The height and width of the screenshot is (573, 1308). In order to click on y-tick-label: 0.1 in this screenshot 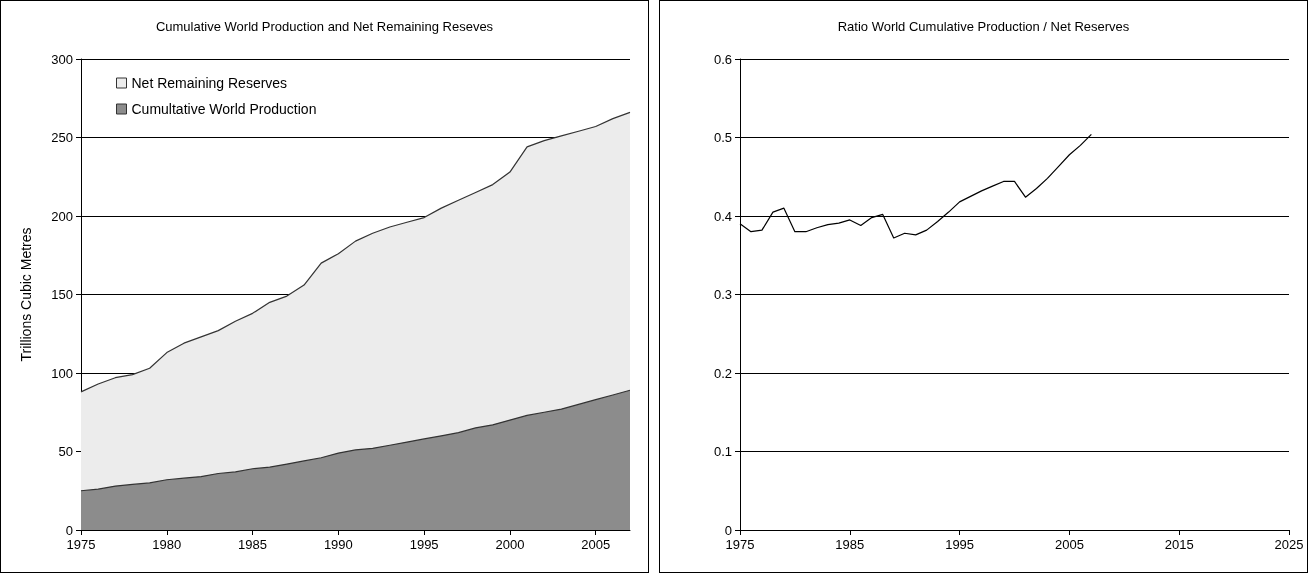, I will do `click(722, 451)`.